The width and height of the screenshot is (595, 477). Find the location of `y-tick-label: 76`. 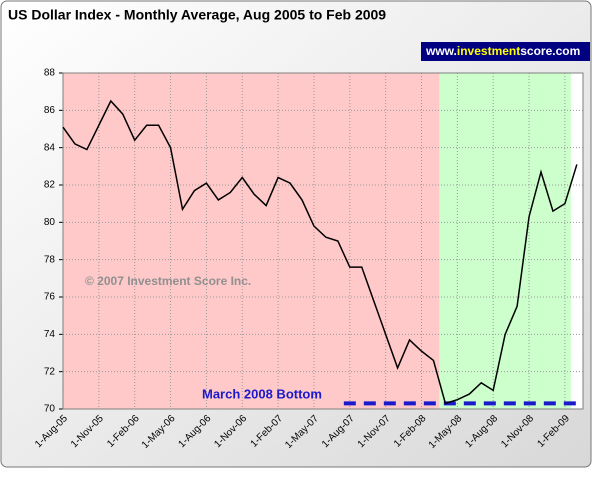

y-tick-label: 76 is located at coordinates (50, 297).